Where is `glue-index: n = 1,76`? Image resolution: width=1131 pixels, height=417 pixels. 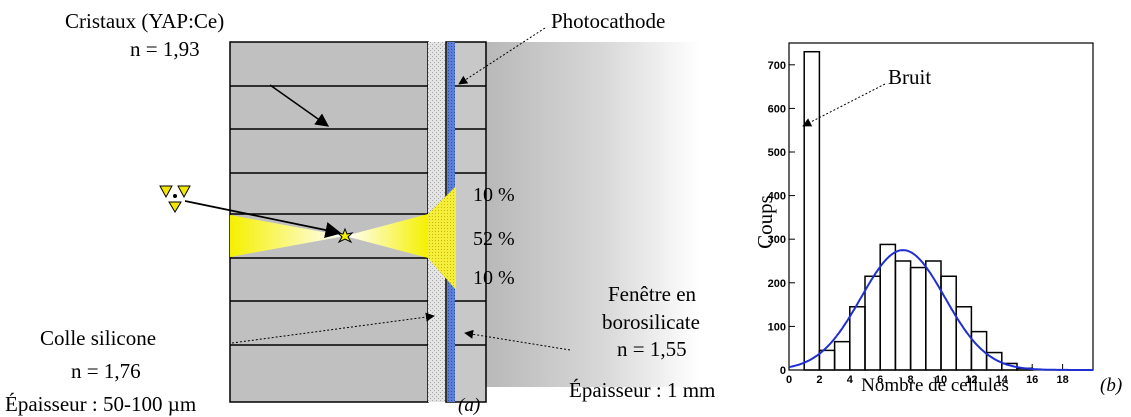
glue-index: n = 1,76 is located at coordinates (106, 371).